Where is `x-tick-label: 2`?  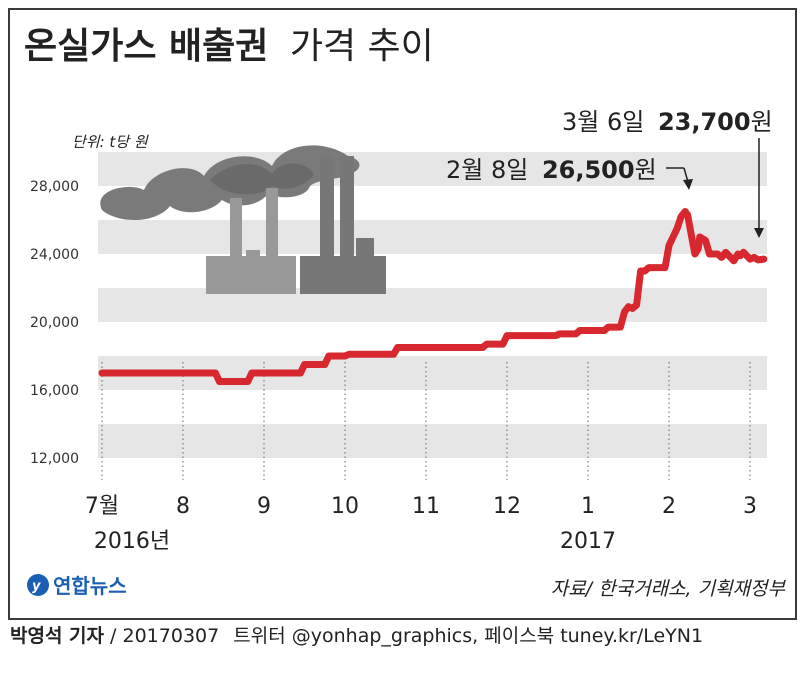
x-tick-label: 2 is located at coordinates (669, 506).